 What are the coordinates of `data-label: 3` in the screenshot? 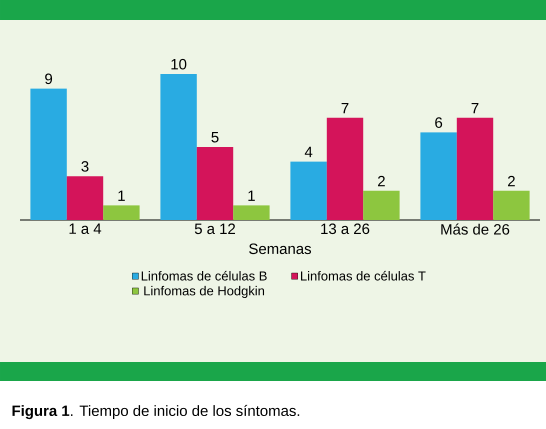 It's located at (85, 166).